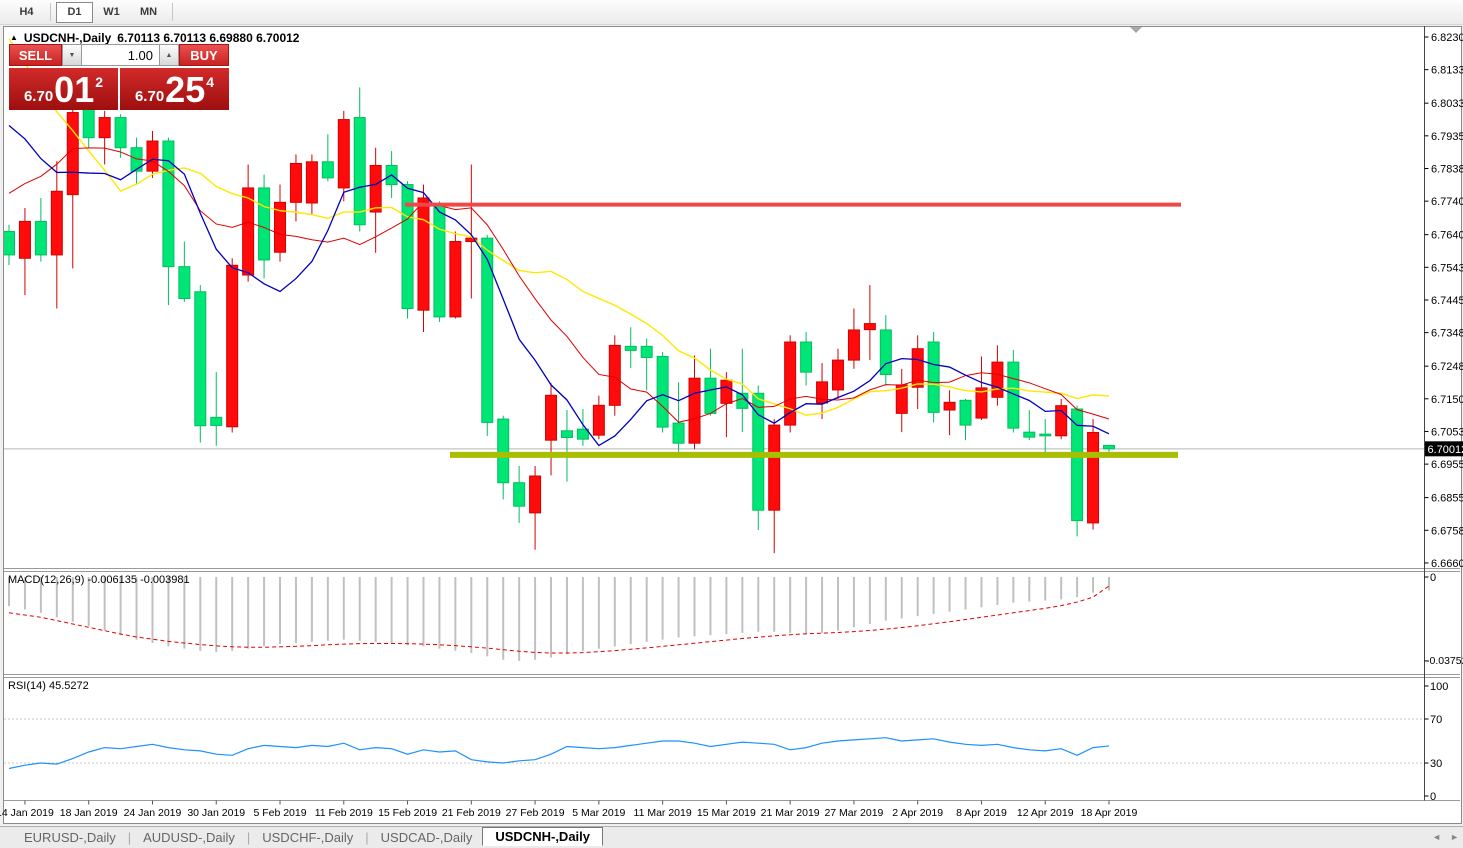  I want to click on price-axis-label: 6.82305, so click(1447, 38).